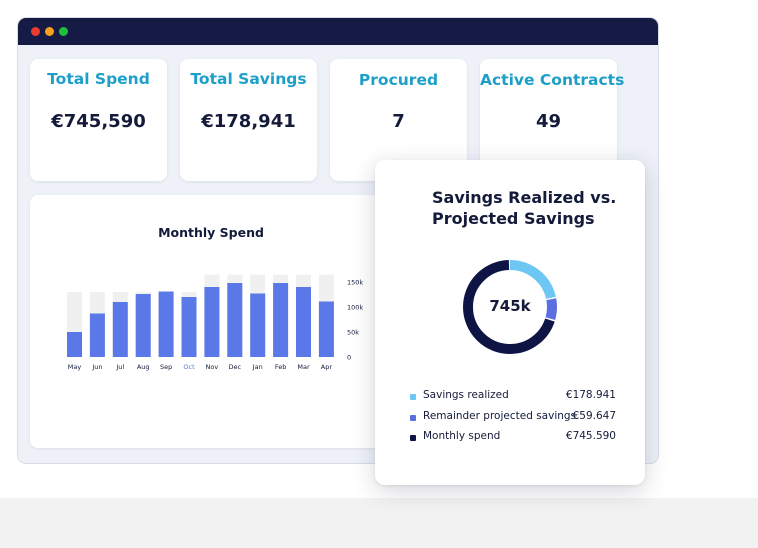 Image resolution: width=758 pixels, height=548 pixels. What do you see at coordinates (353, 333) in the screenshot?
I see `y-tick-label: 50k` at bounding box center [353, 333].